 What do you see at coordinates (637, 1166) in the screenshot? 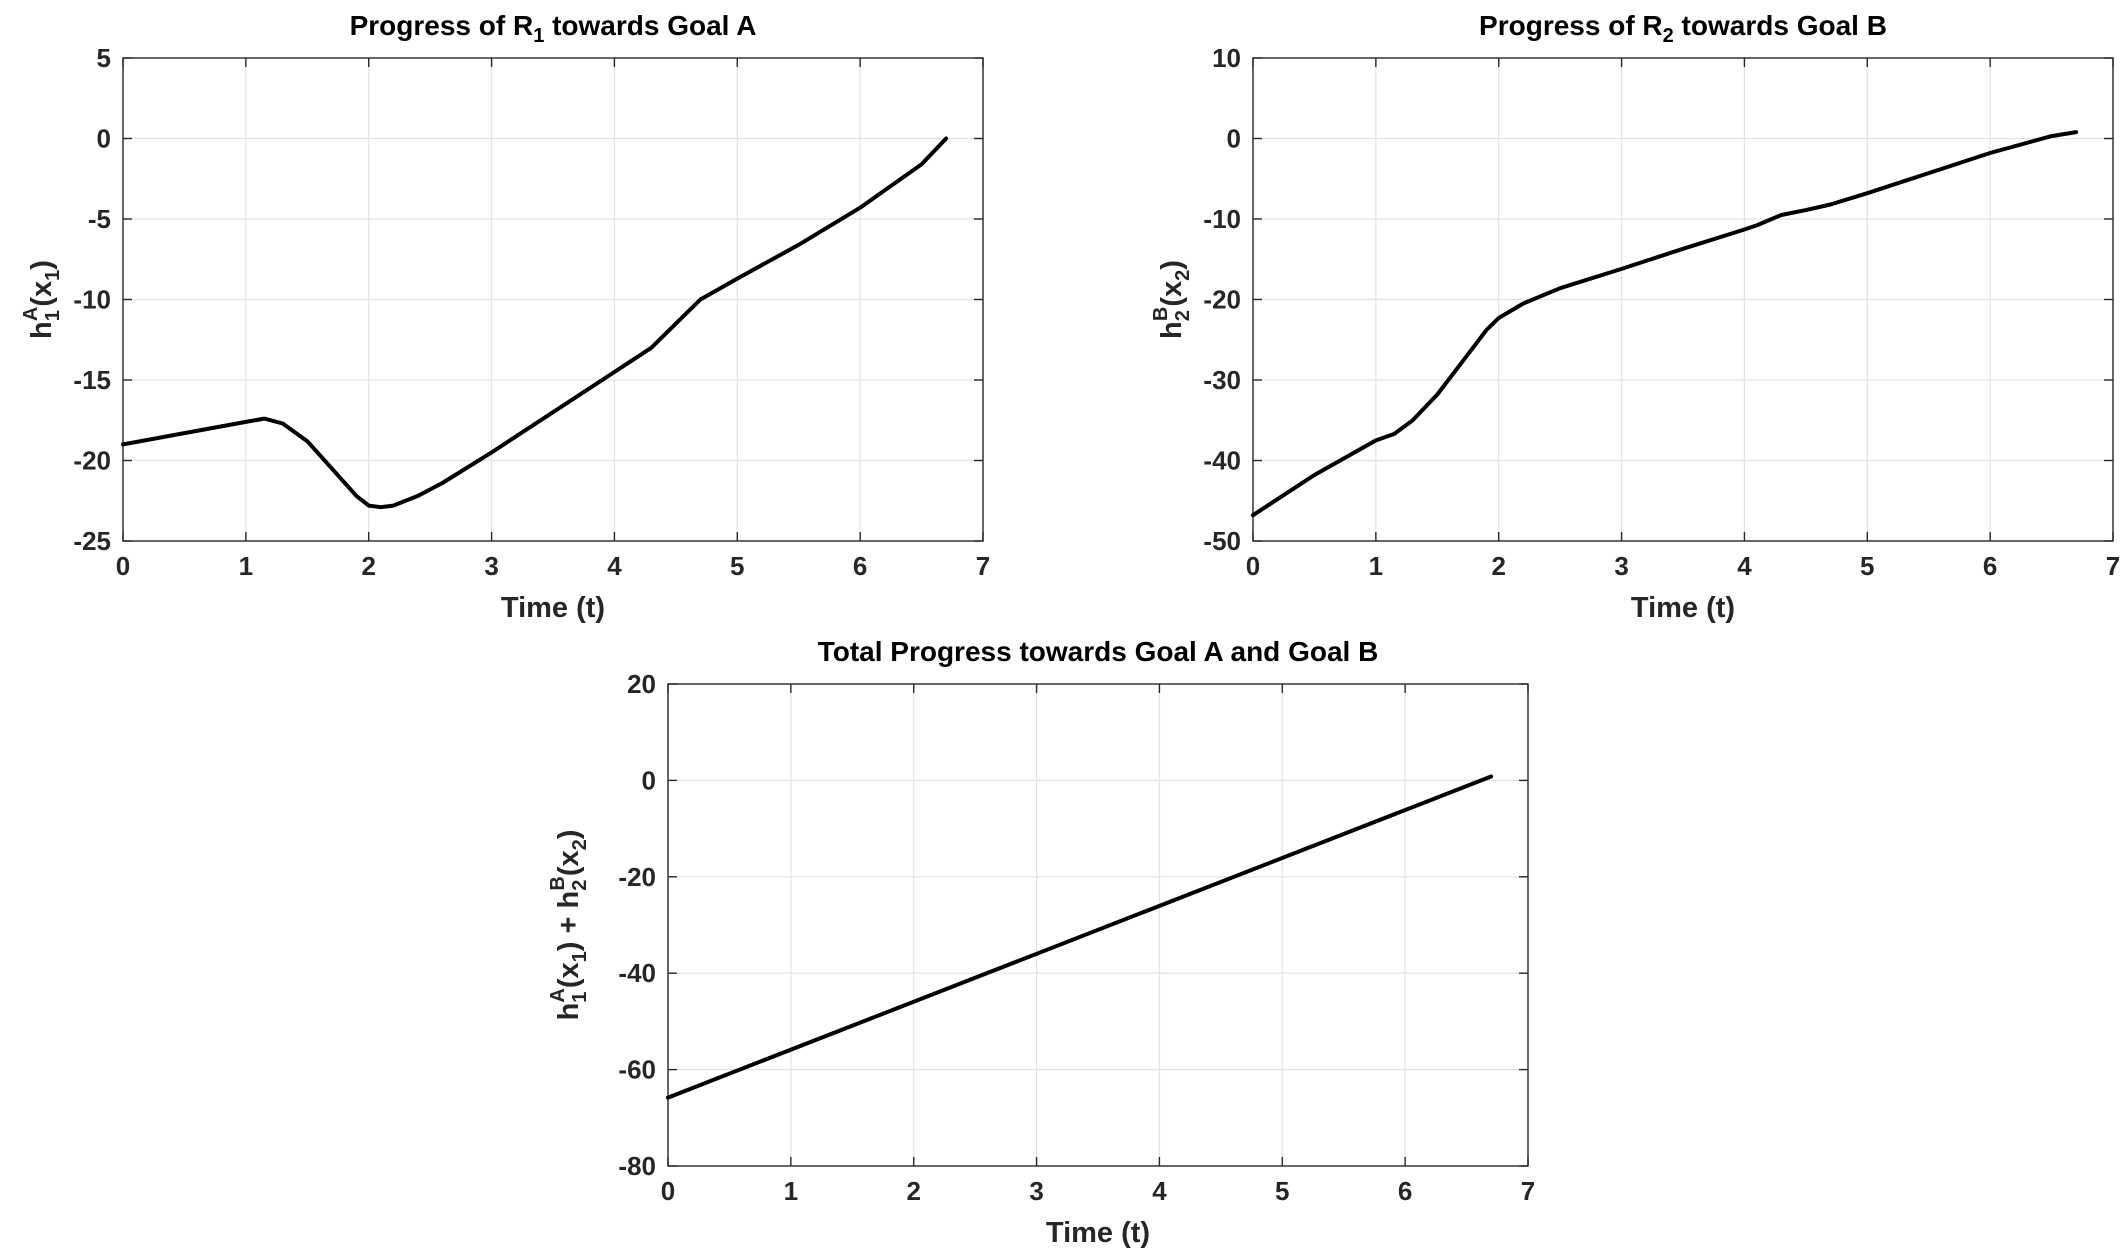
I see `y-tick-label: -80` at bounding box center [637, 1166].